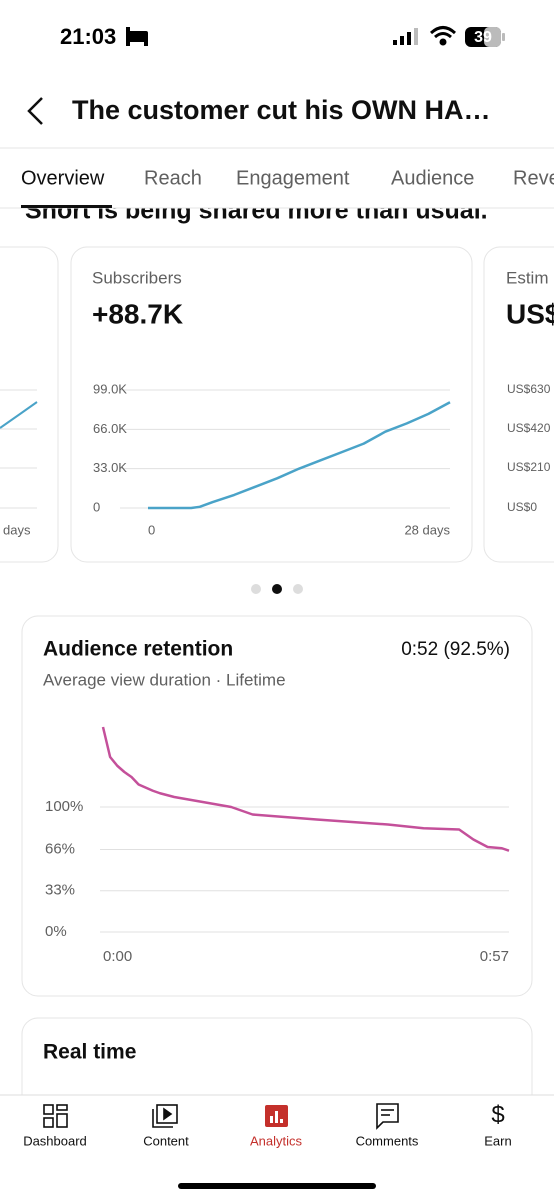  I want to click on tab: Overview, so click(63, 178).